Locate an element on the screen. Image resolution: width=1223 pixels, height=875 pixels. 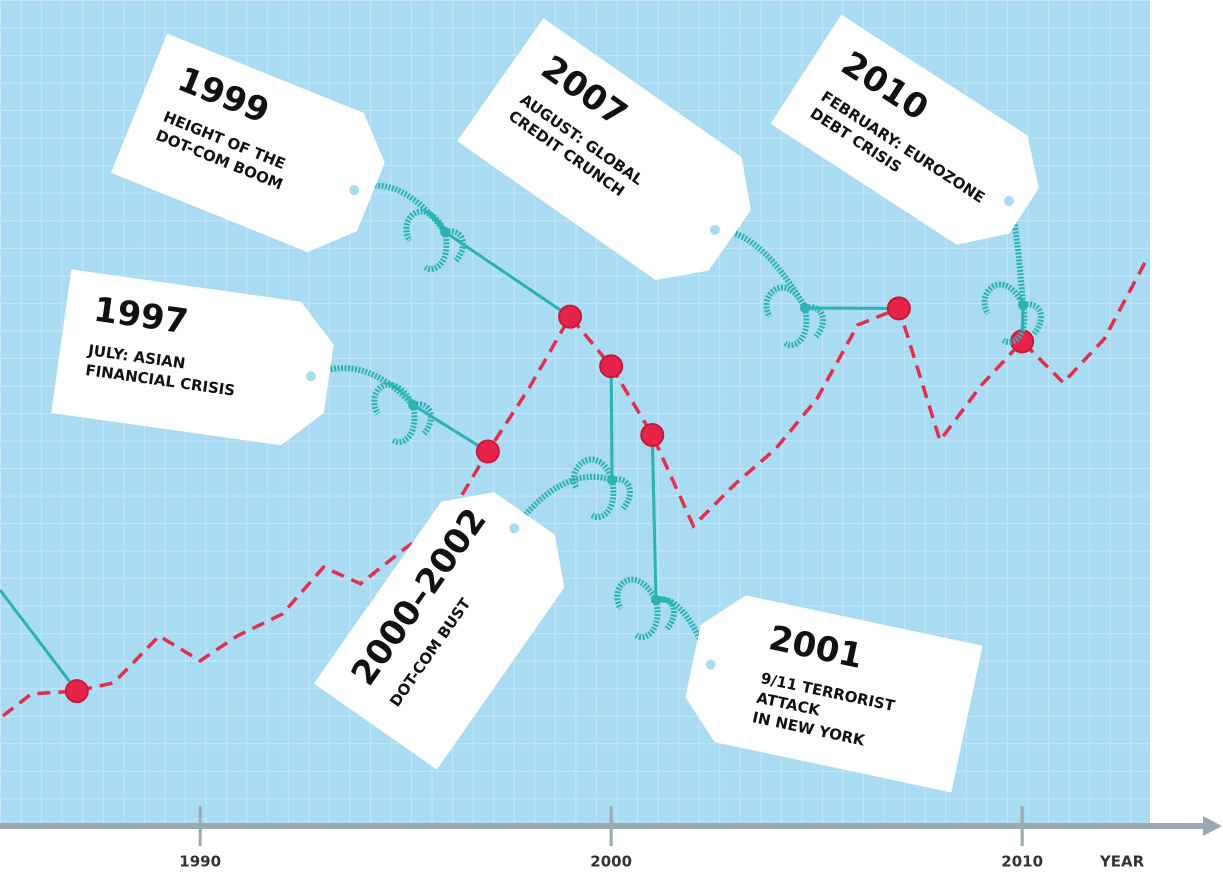
x-tick-label: 2010 is located at coordinates (1022, 862).